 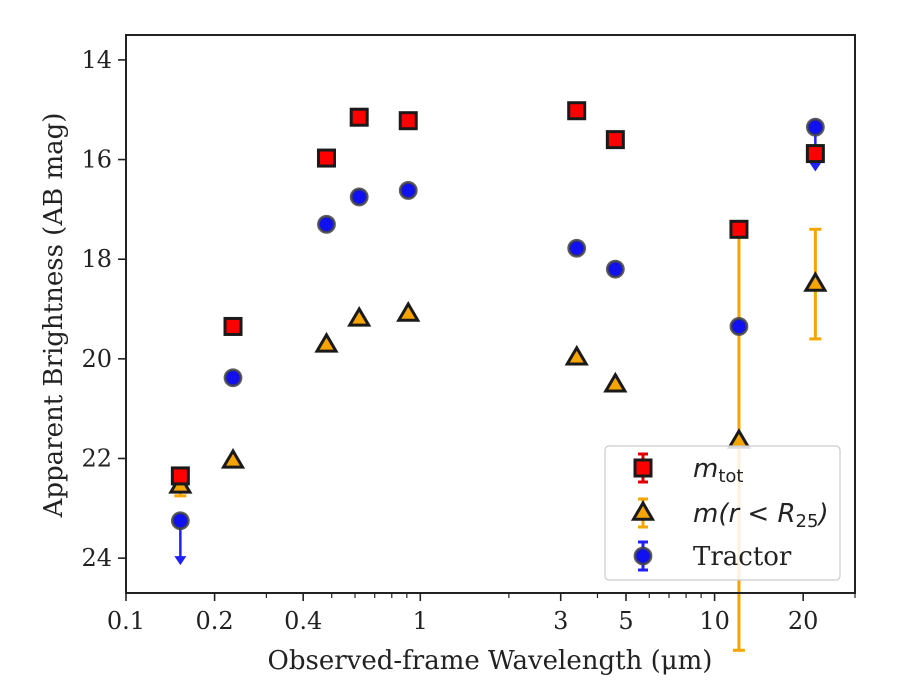 I want to click on legend-label-mr25: m(r < R25), so click(x=761, y=515).